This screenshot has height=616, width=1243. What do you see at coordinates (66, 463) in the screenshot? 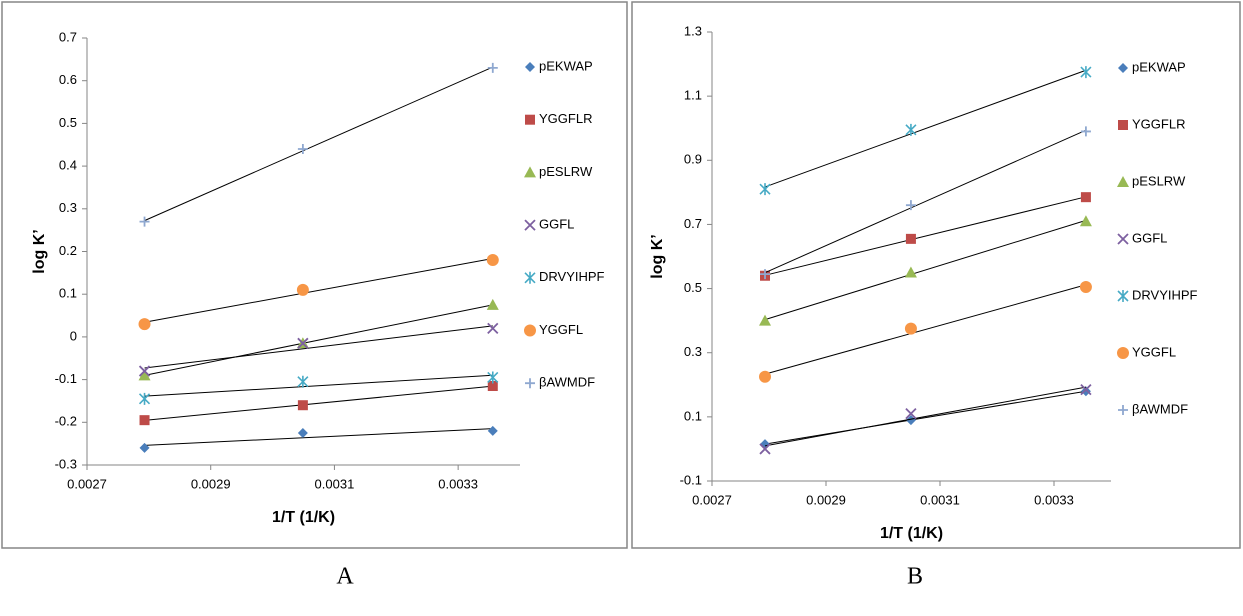
I see `y-tick-label: -0.3` at bounding box center [66, 463].